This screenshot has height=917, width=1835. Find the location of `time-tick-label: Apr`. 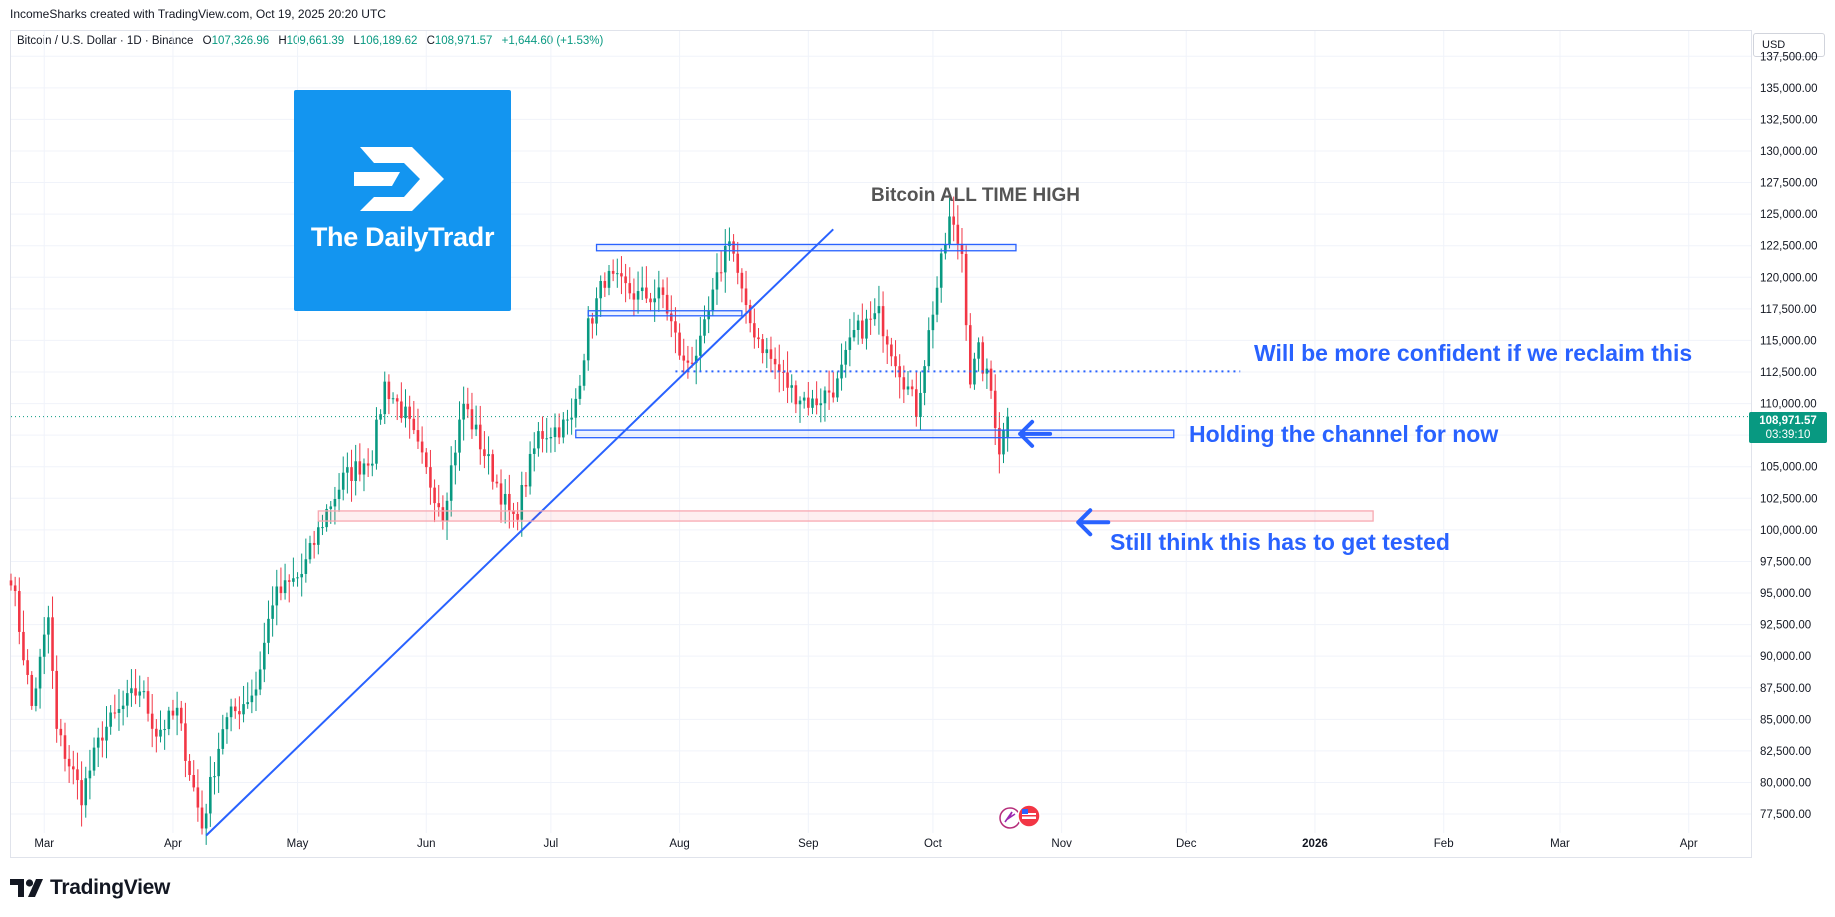

time-tick-label: Apr is located at coordinates (173, 844).